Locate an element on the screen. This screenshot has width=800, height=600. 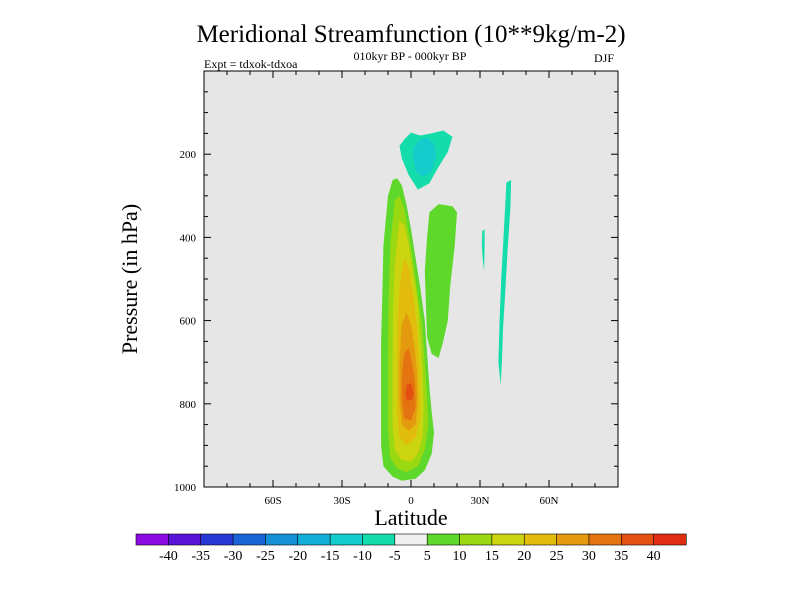
colorbar-label: 15 is located at coordinates (492, 556).